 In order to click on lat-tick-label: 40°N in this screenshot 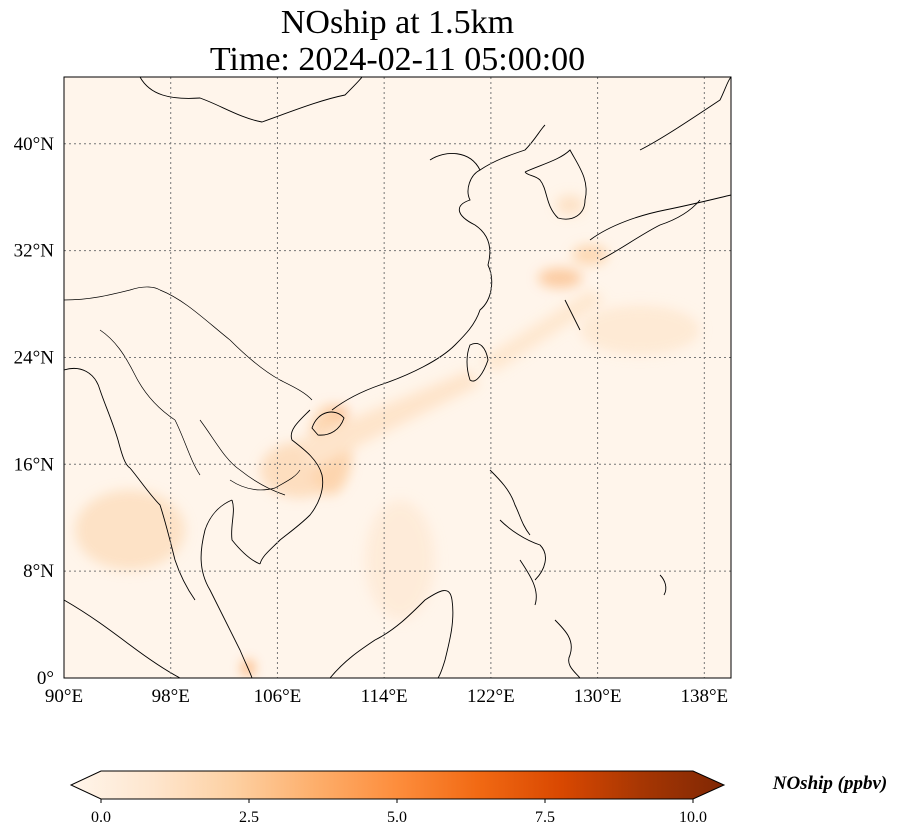, I will do `click(34, 144)`.